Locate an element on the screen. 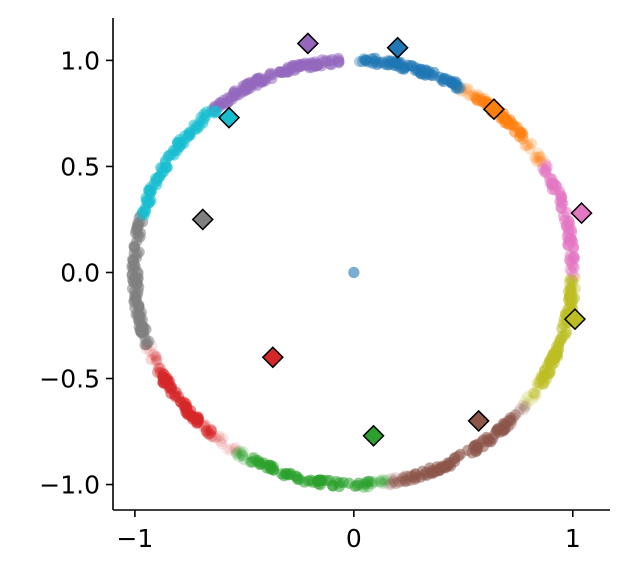 The image size is (628, 576). center-point-layer is located at coordinates (354, 272).